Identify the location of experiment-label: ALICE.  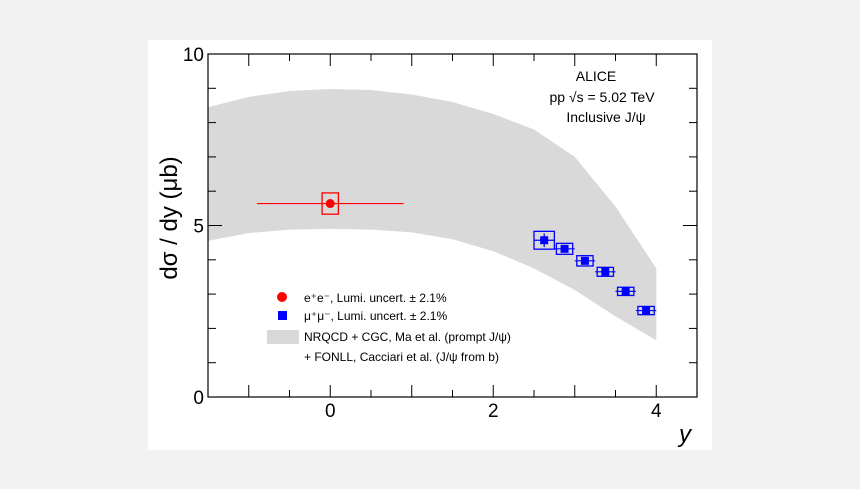
(596, 76).